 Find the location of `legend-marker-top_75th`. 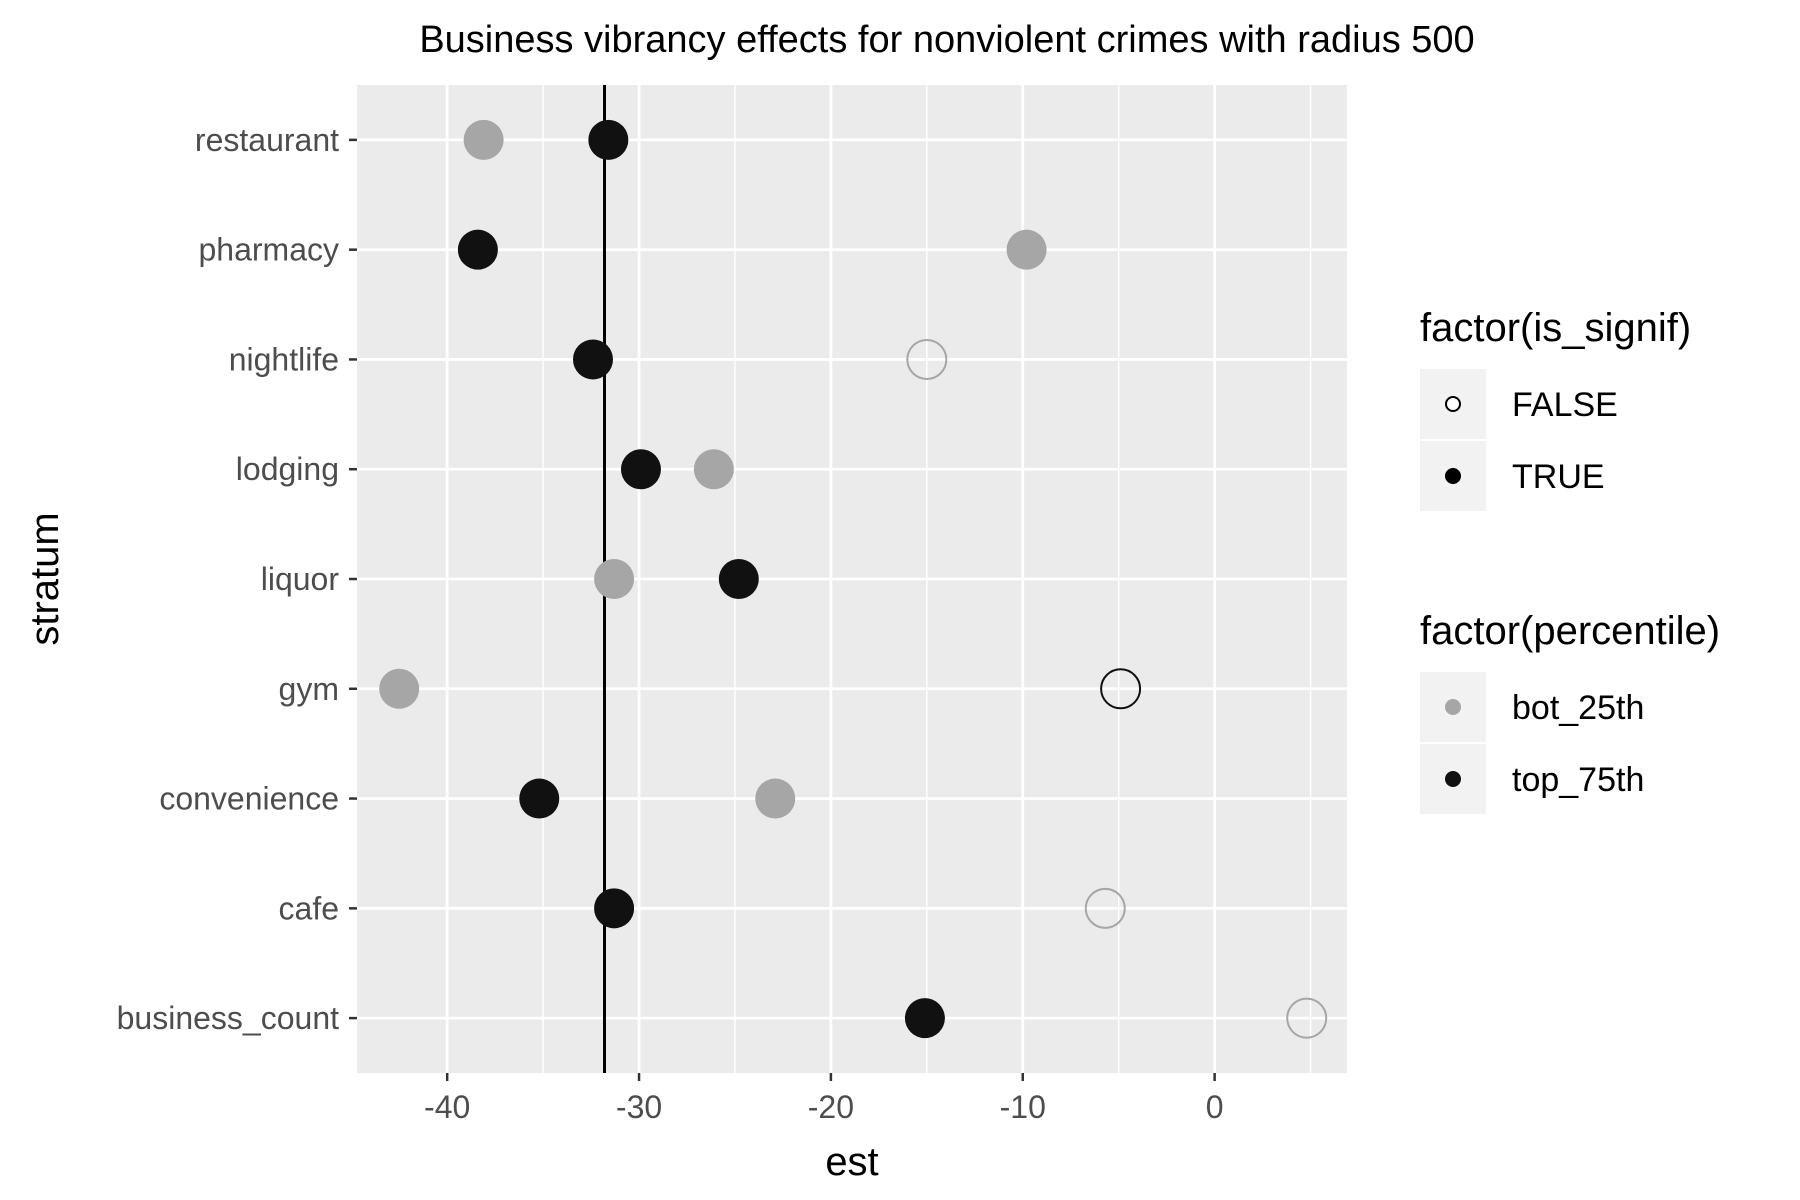

legend-marker-top_75th is located at coordinates (1453, 779).